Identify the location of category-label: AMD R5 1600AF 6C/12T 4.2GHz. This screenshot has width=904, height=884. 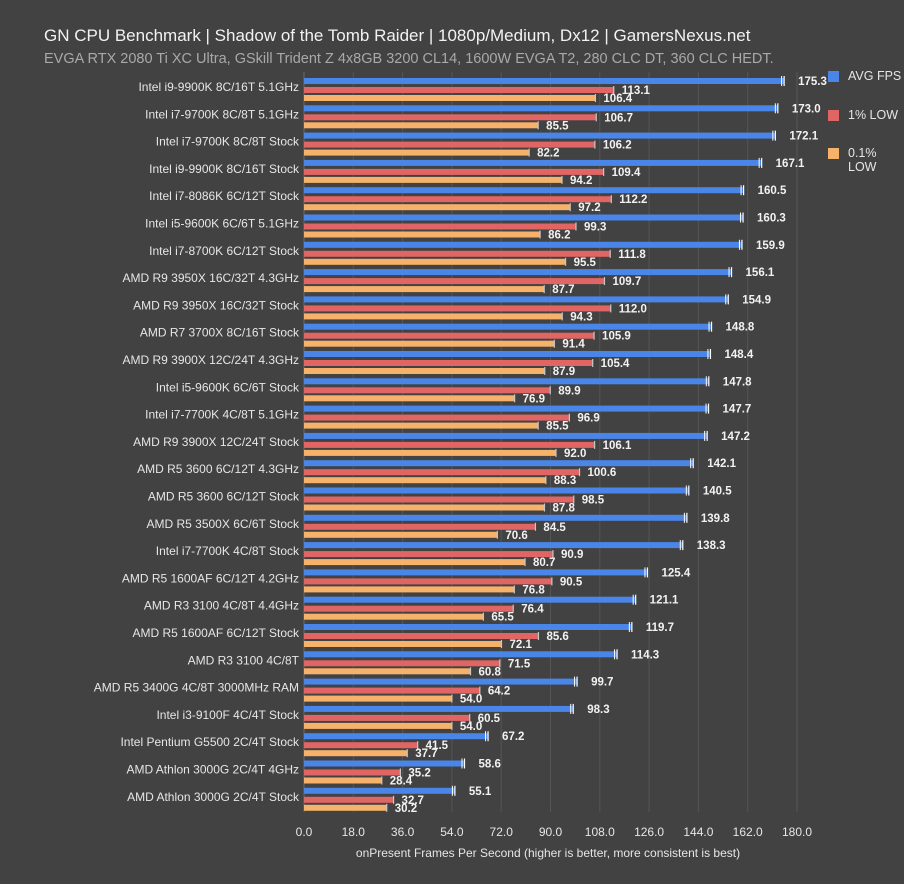
(210, 578).